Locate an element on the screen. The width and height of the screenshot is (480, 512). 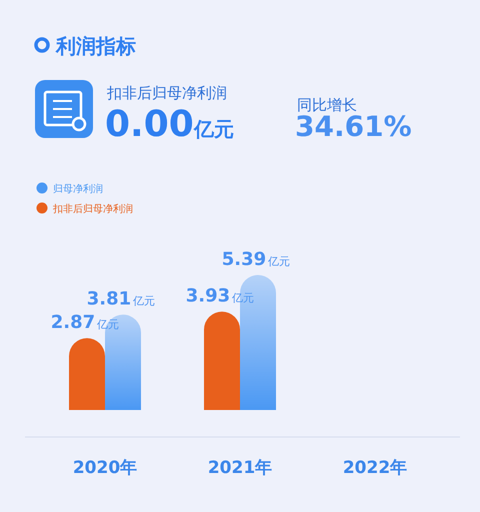
data-label: 3.81亿元 is located at coordinates (121, 299).